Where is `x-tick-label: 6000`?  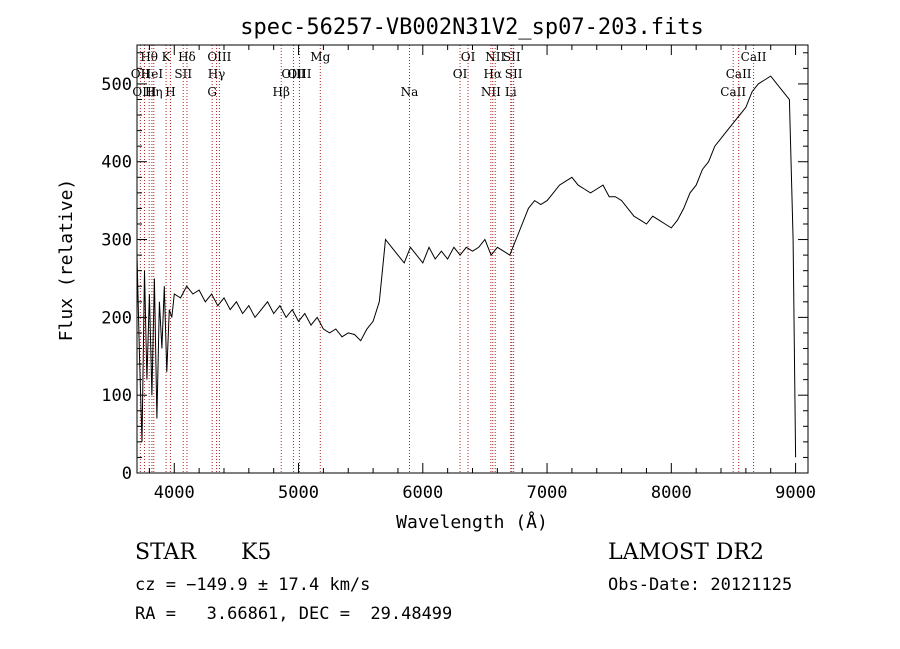
x-tick-label: 6000 is located at coordinates (422, 493).